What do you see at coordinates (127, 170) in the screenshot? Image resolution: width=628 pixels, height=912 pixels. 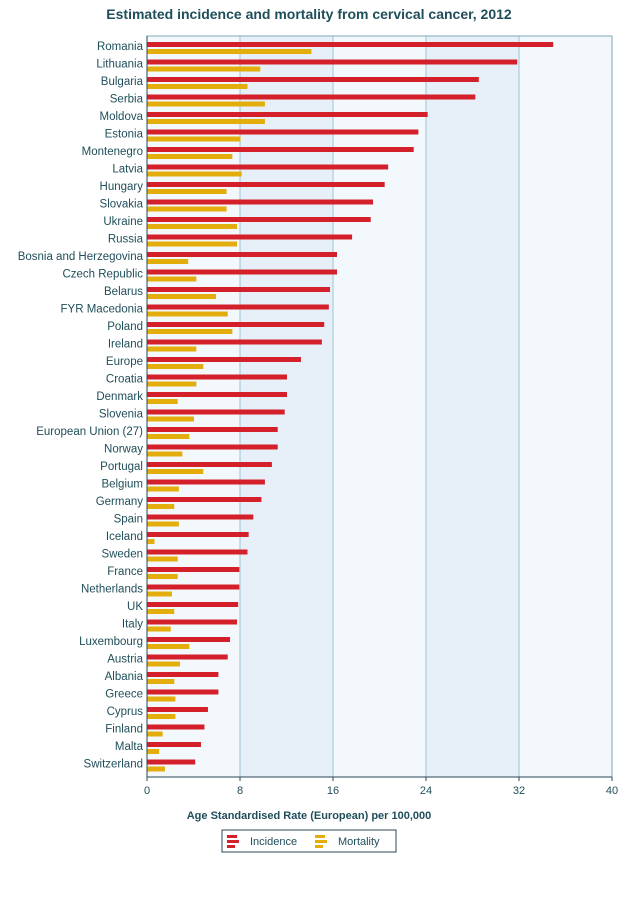 I see `category-label: Latvia` at bounding box center [127, 170].